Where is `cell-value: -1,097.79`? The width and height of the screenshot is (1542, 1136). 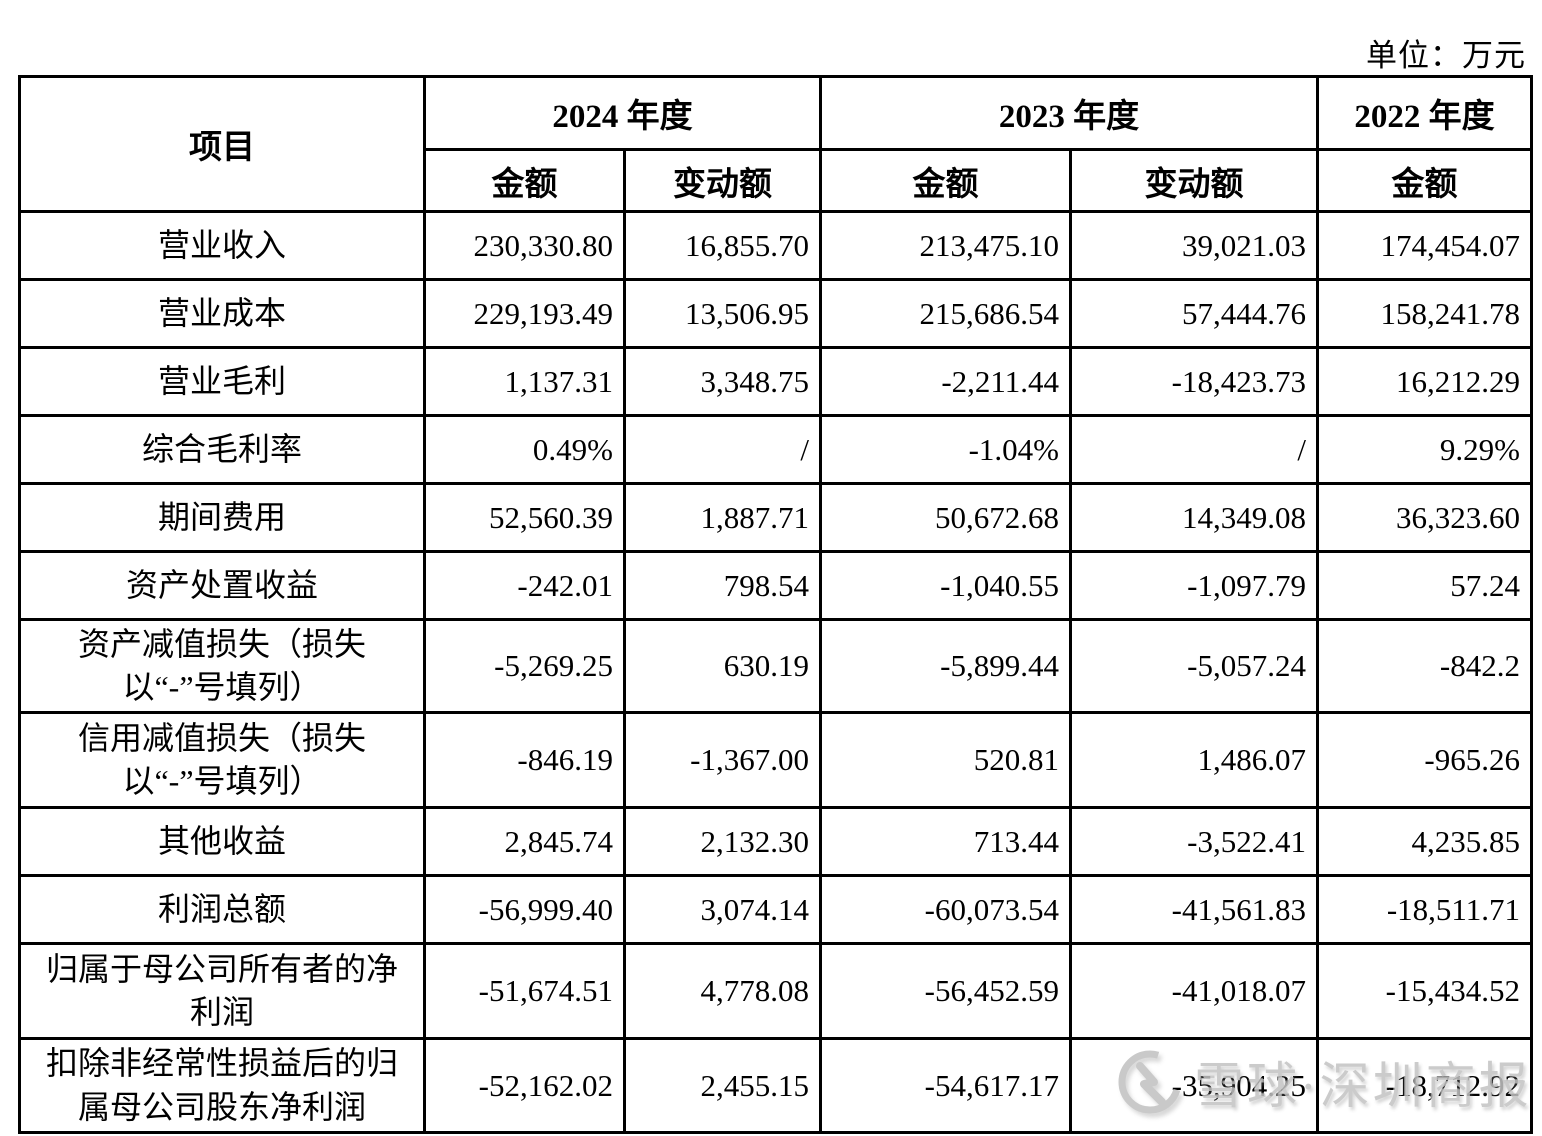 cell-value: -1,097.79 is located at coordinates (1194, 585).